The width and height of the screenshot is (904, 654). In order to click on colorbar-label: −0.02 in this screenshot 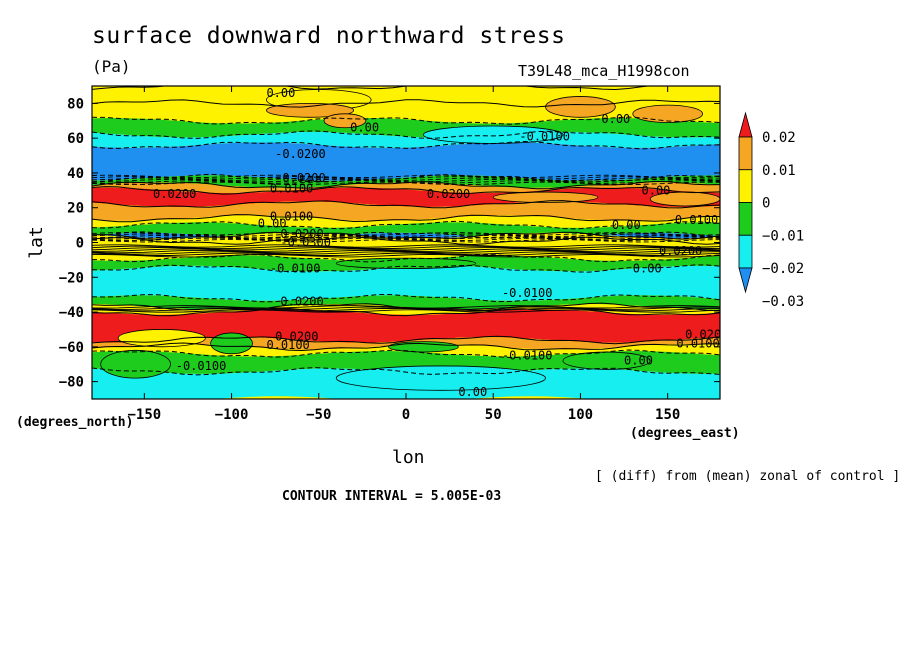, I will do `click(783, 269)`.